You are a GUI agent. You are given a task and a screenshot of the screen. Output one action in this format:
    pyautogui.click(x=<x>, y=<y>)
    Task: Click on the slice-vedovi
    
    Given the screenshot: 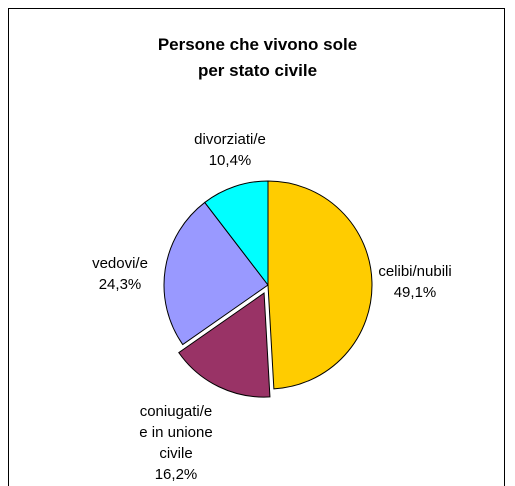 What is the action you would take?
    pyautogui.click(x=216, y=273)
    